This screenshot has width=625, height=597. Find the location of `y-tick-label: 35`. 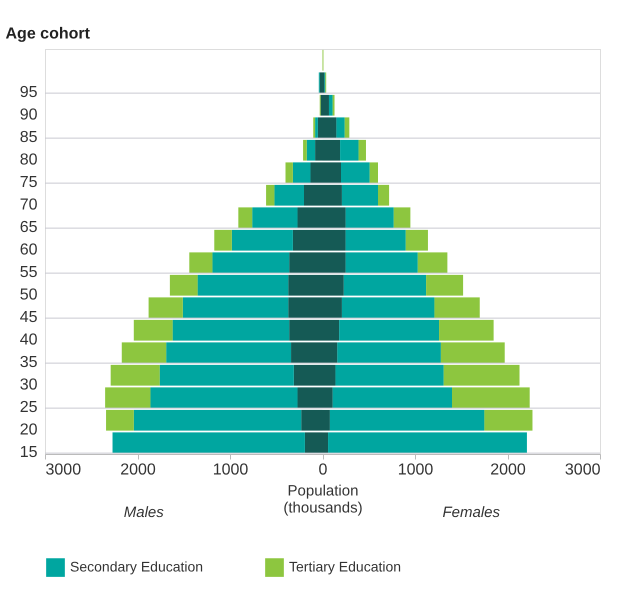

y-tick-label: 35 is located at coordinates (29, 362).